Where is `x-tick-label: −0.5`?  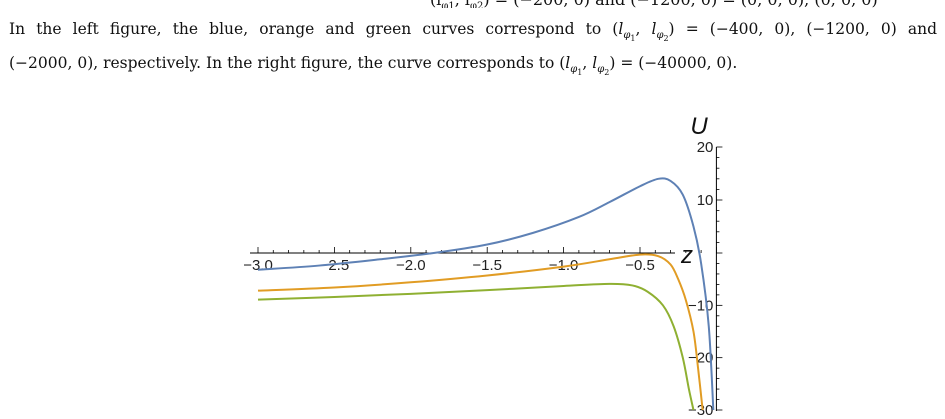
x-tick-label: −0.5 is located at coordinates (640, 265).